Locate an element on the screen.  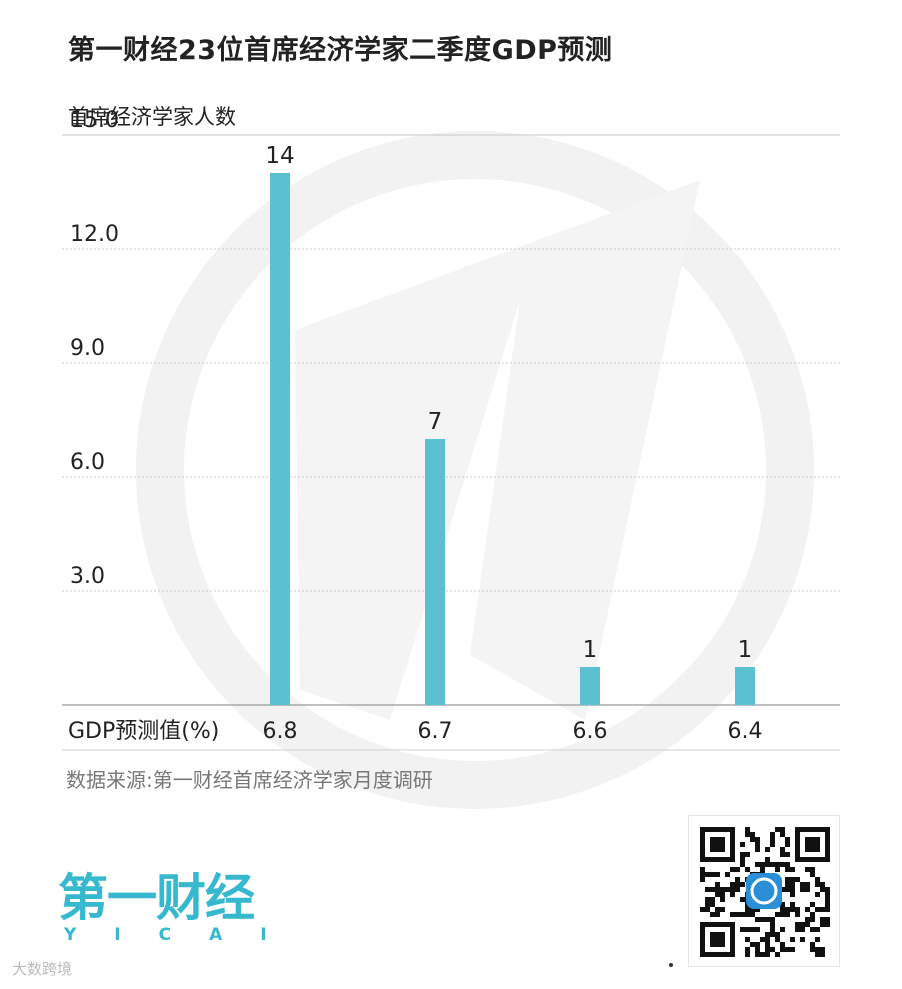
logo-cn: 第一财经 is located at coordinates (156, 898).